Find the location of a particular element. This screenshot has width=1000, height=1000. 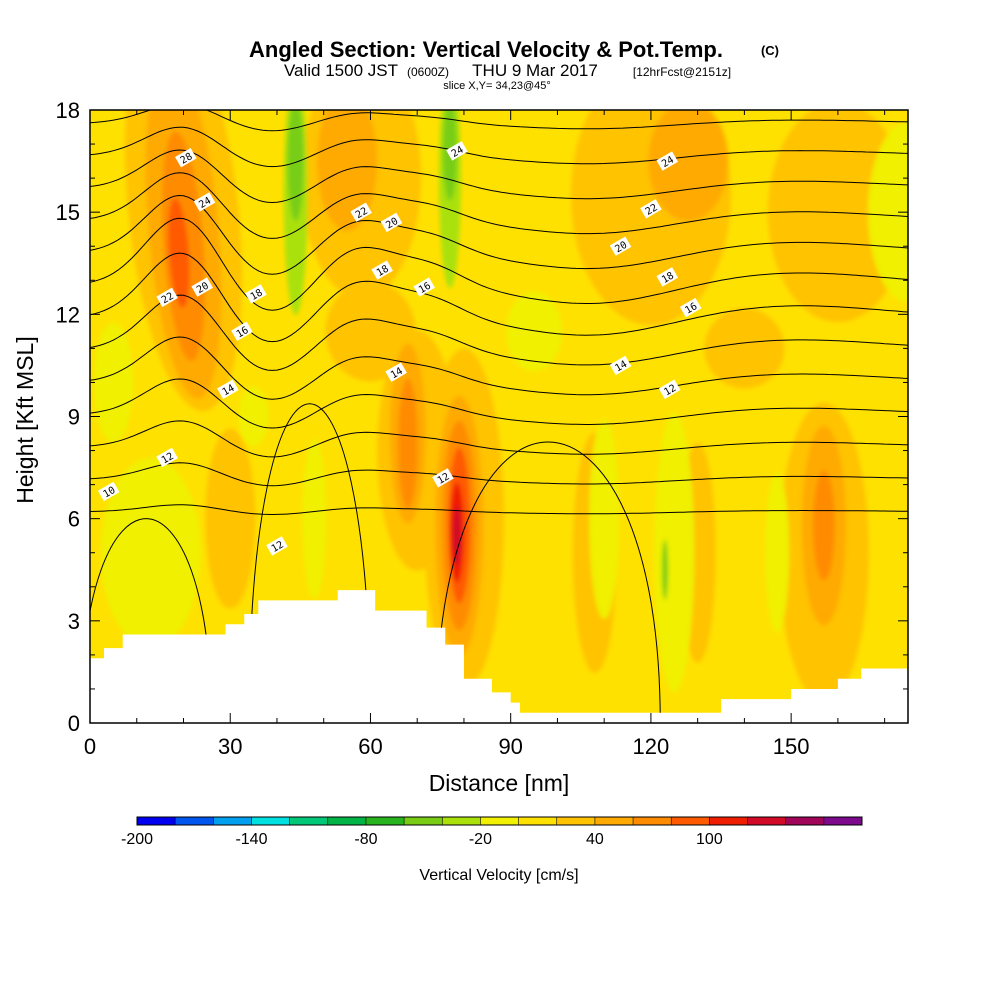

colorbar-label: Vertical Velocity [cm/s] is located at coordinates (498, 875).